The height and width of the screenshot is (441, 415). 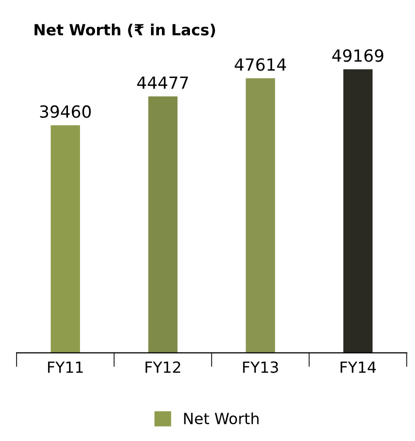 I want to click on x-tick-label: FY13, so click(x=260, y=367).